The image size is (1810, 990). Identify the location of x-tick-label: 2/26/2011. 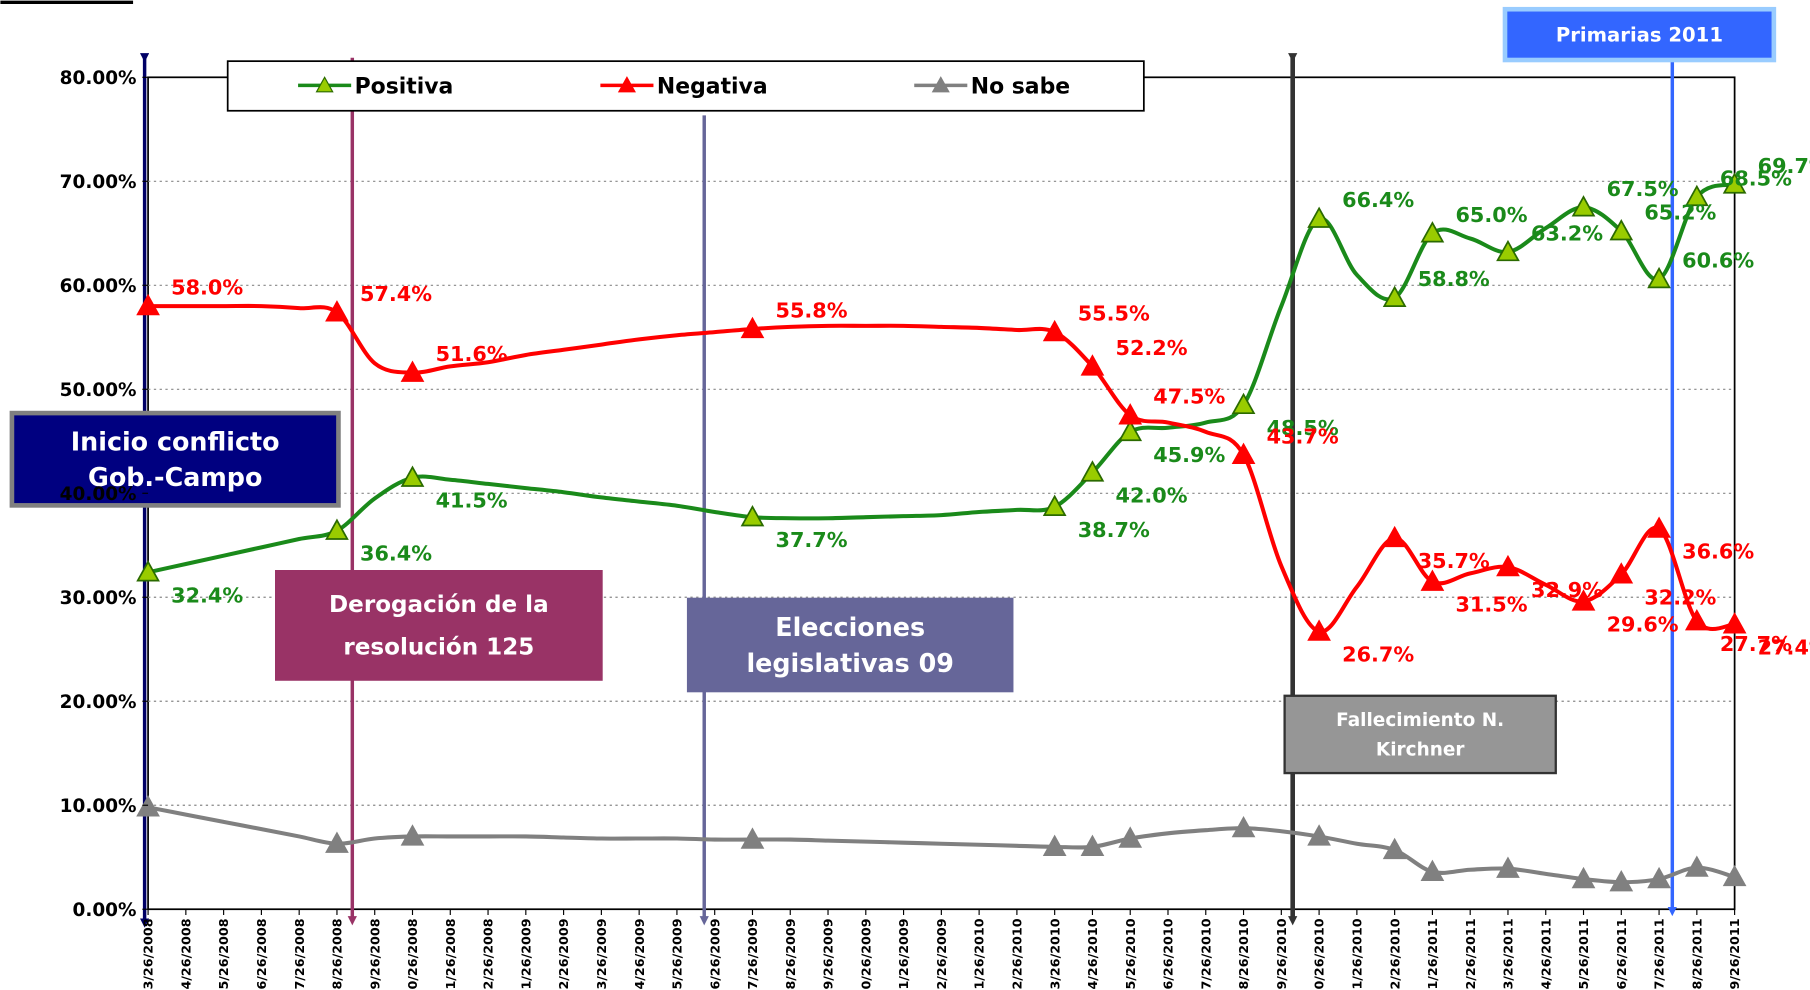
(1470, 953).